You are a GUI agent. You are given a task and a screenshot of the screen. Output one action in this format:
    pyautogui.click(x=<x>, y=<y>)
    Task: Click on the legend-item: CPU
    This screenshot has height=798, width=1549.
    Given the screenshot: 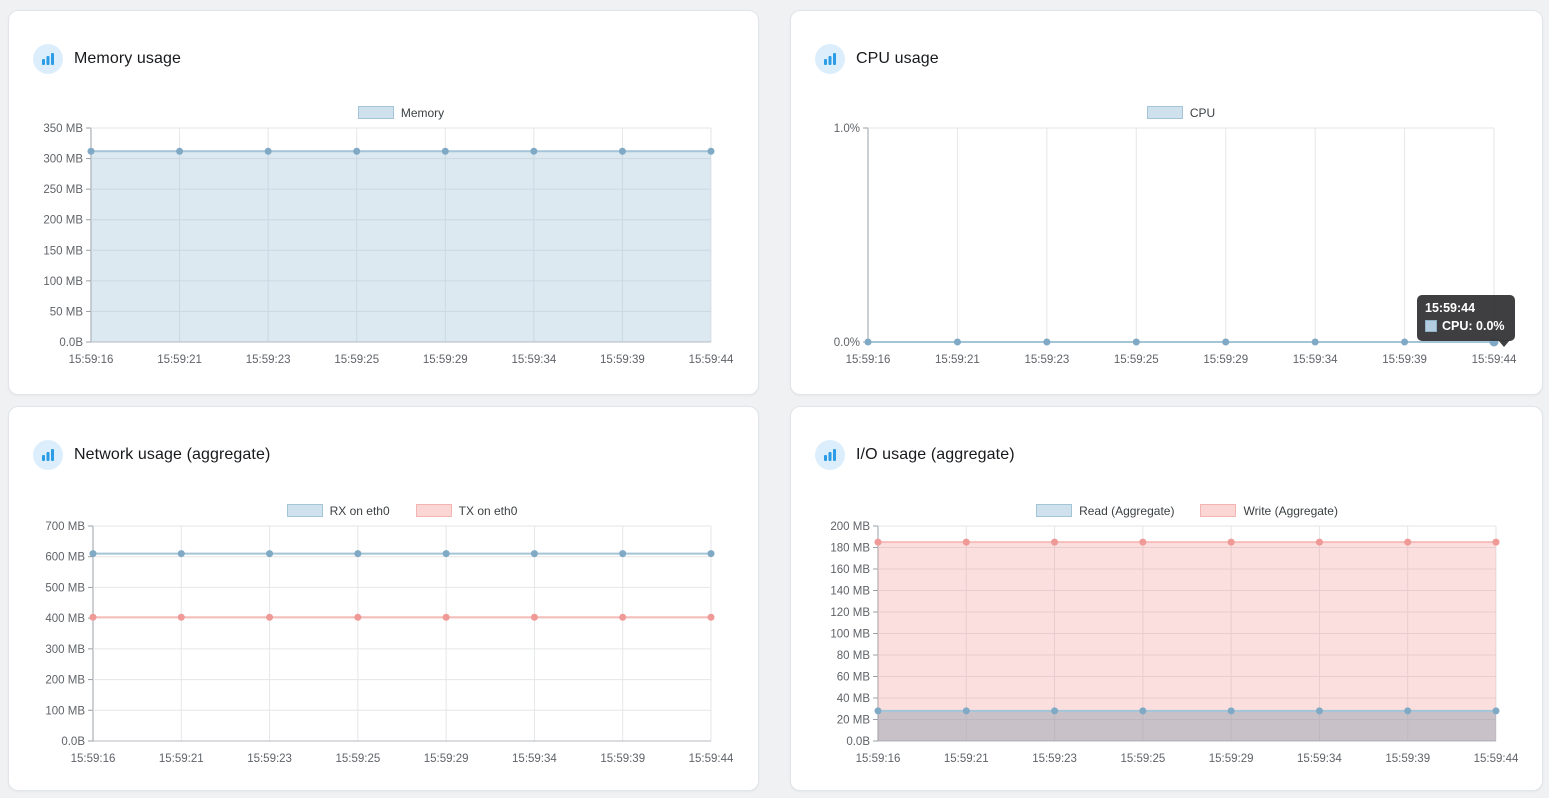 What is the action you would take?
    pyautogui.click(x=1181, y=112)
    